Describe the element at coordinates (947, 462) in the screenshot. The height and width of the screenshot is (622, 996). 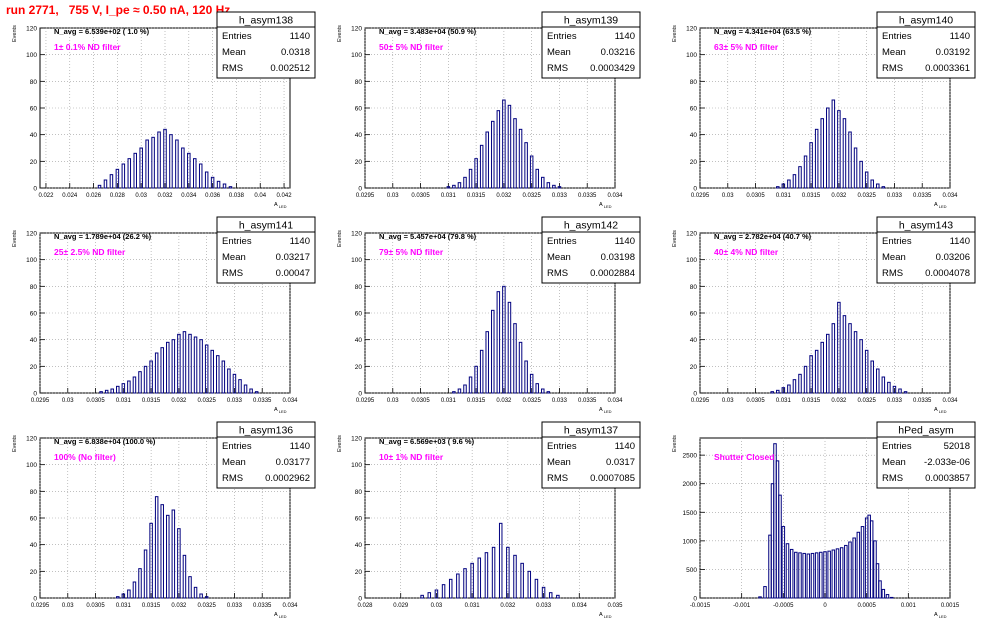
I see `stats-value-mean: -2.033e-06` at that location.